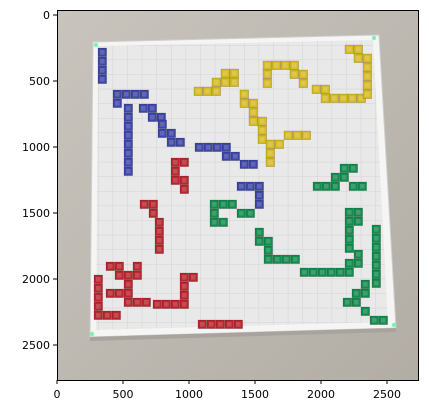 This screenshot has width=429, height=418. I want to click on green-piece, so click(232, 213).